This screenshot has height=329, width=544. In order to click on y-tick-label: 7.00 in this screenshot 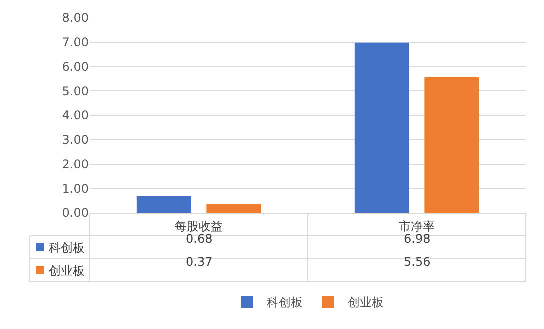, I will do `click(75, 43)`.